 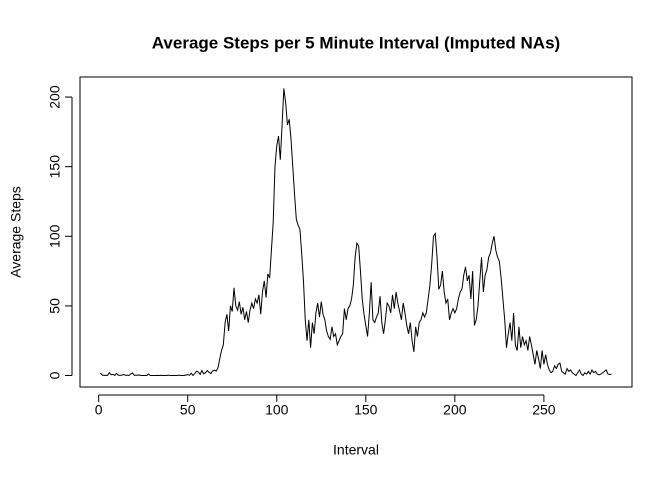 What do you see at coordinates (99, 410) in the screenshot?
I see `x-tick-label: 0` at bounding box center [99, 410].